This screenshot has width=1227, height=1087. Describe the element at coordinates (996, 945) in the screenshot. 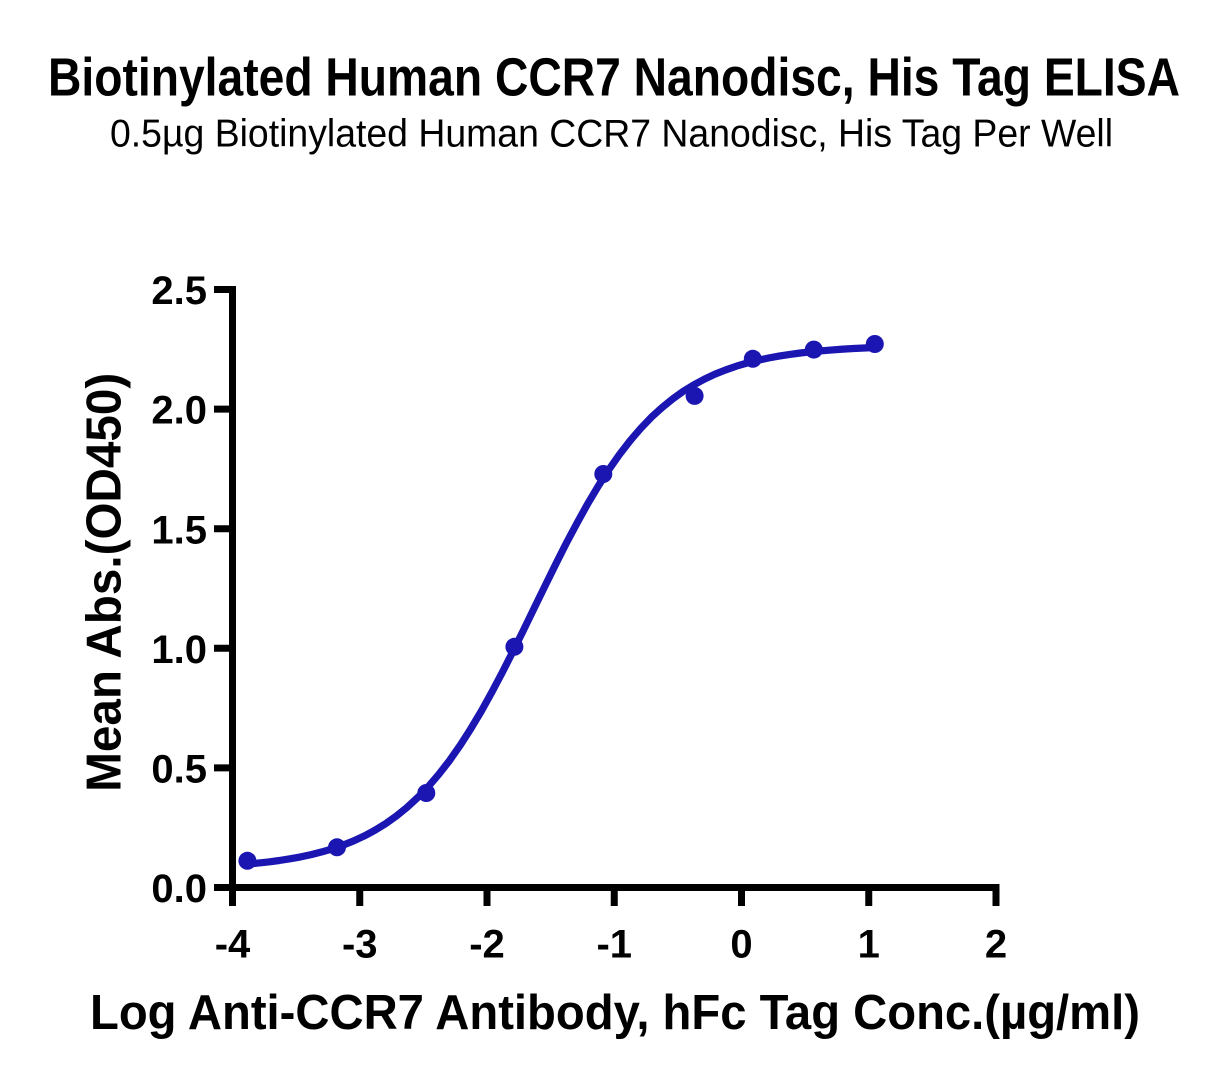

I see `svg-text: 2` at that location.